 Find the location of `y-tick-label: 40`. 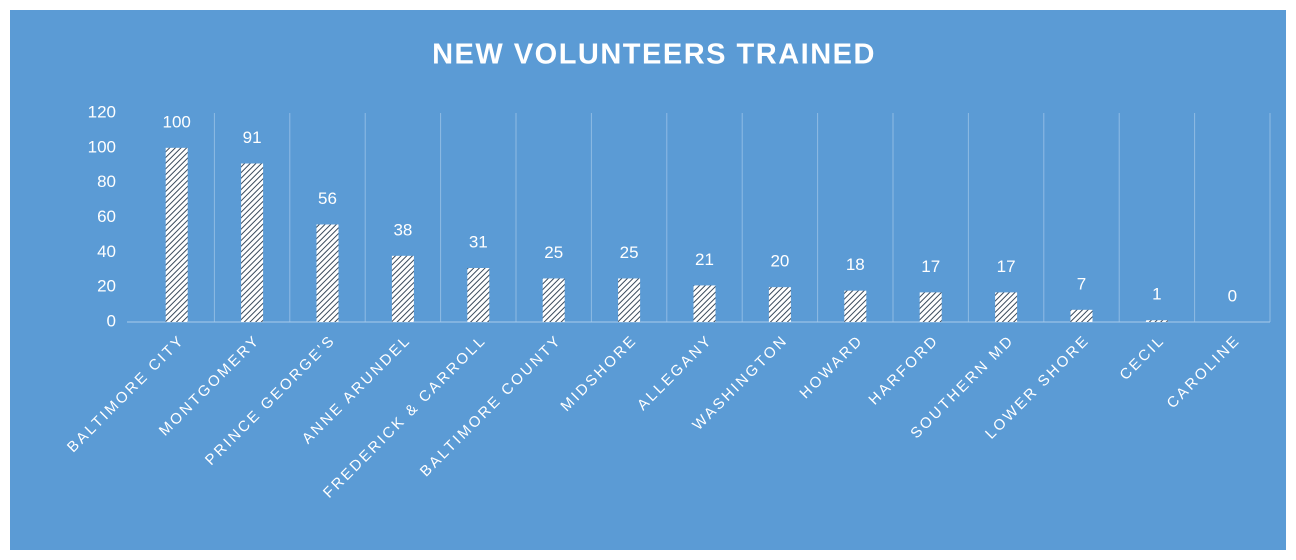

y-tick-label: 40 is located at coordinates (106, 251).